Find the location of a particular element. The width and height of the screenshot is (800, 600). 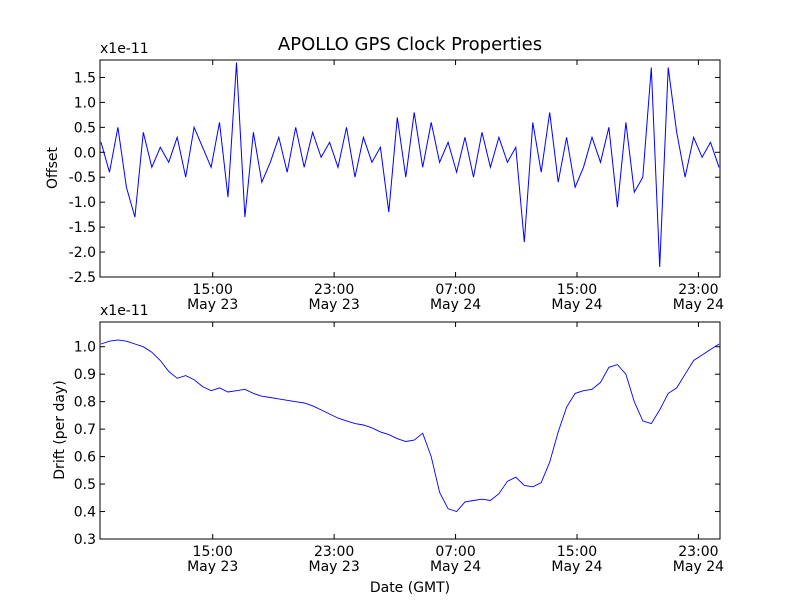

drift-scale-label: x1e-11 is located at coordinates (124, 311).